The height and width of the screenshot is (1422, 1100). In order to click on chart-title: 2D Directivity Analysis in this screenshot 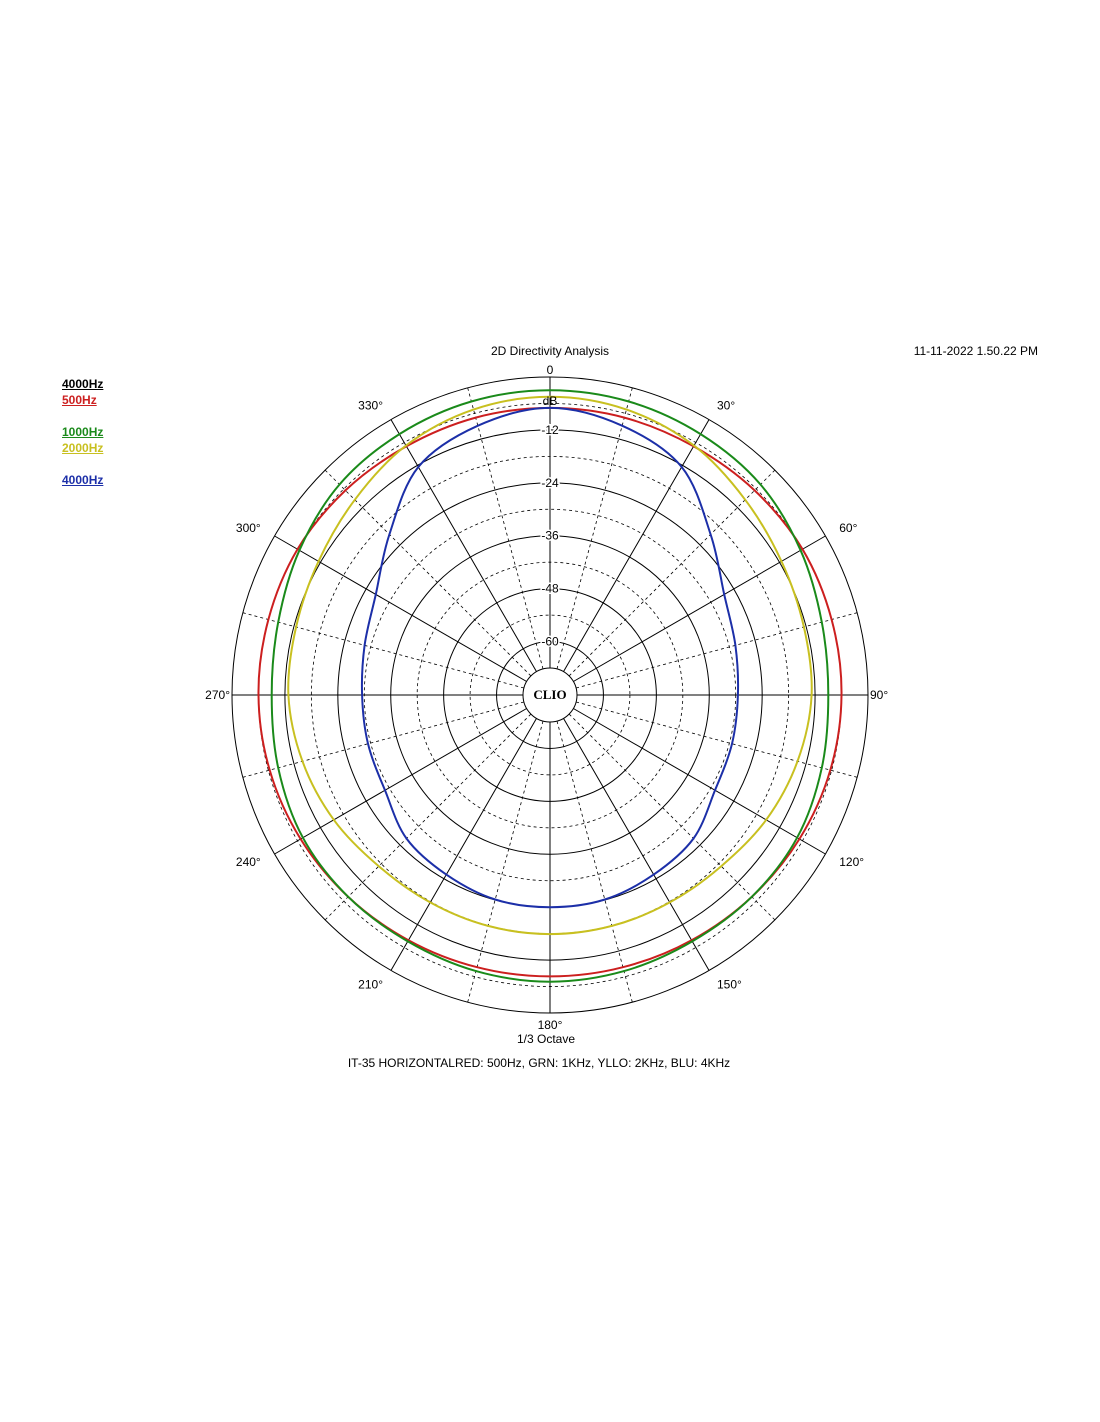, I will do `click(550, 351)`.